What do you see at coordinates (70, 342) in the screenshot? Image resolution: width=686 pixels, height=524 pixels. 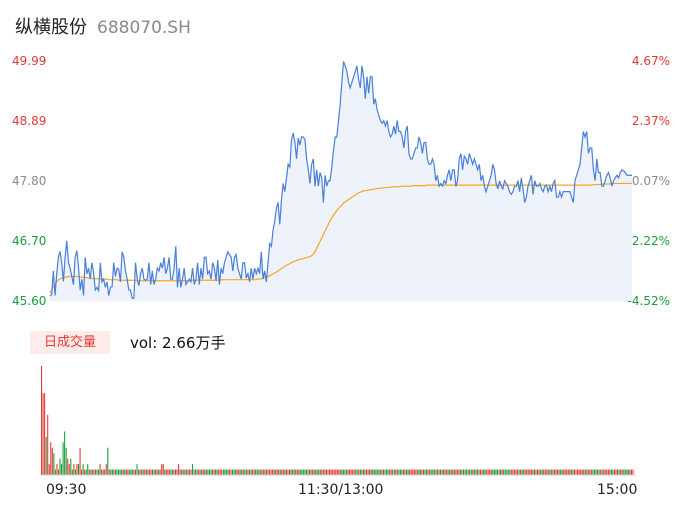 I see `volume-tag: 日成交量` at bounding box center [70, 342].